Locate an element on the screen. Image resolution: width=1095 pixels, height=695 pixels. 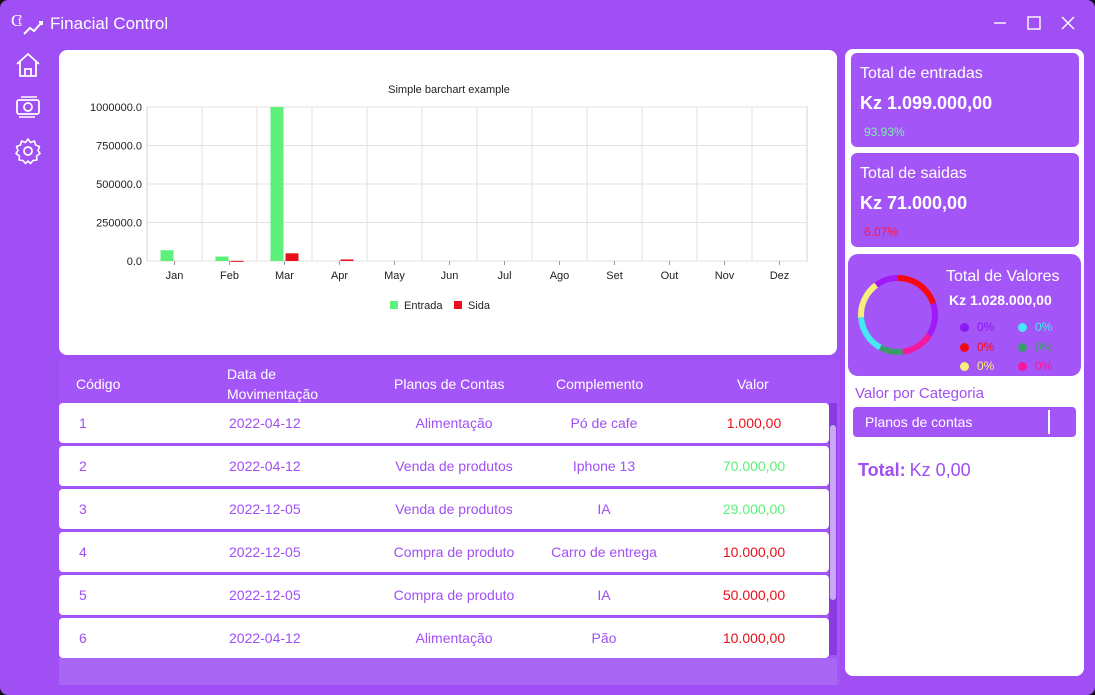
total-valores-amount: Kz 1.028.000,00 is located at coordinates (1000, 300).